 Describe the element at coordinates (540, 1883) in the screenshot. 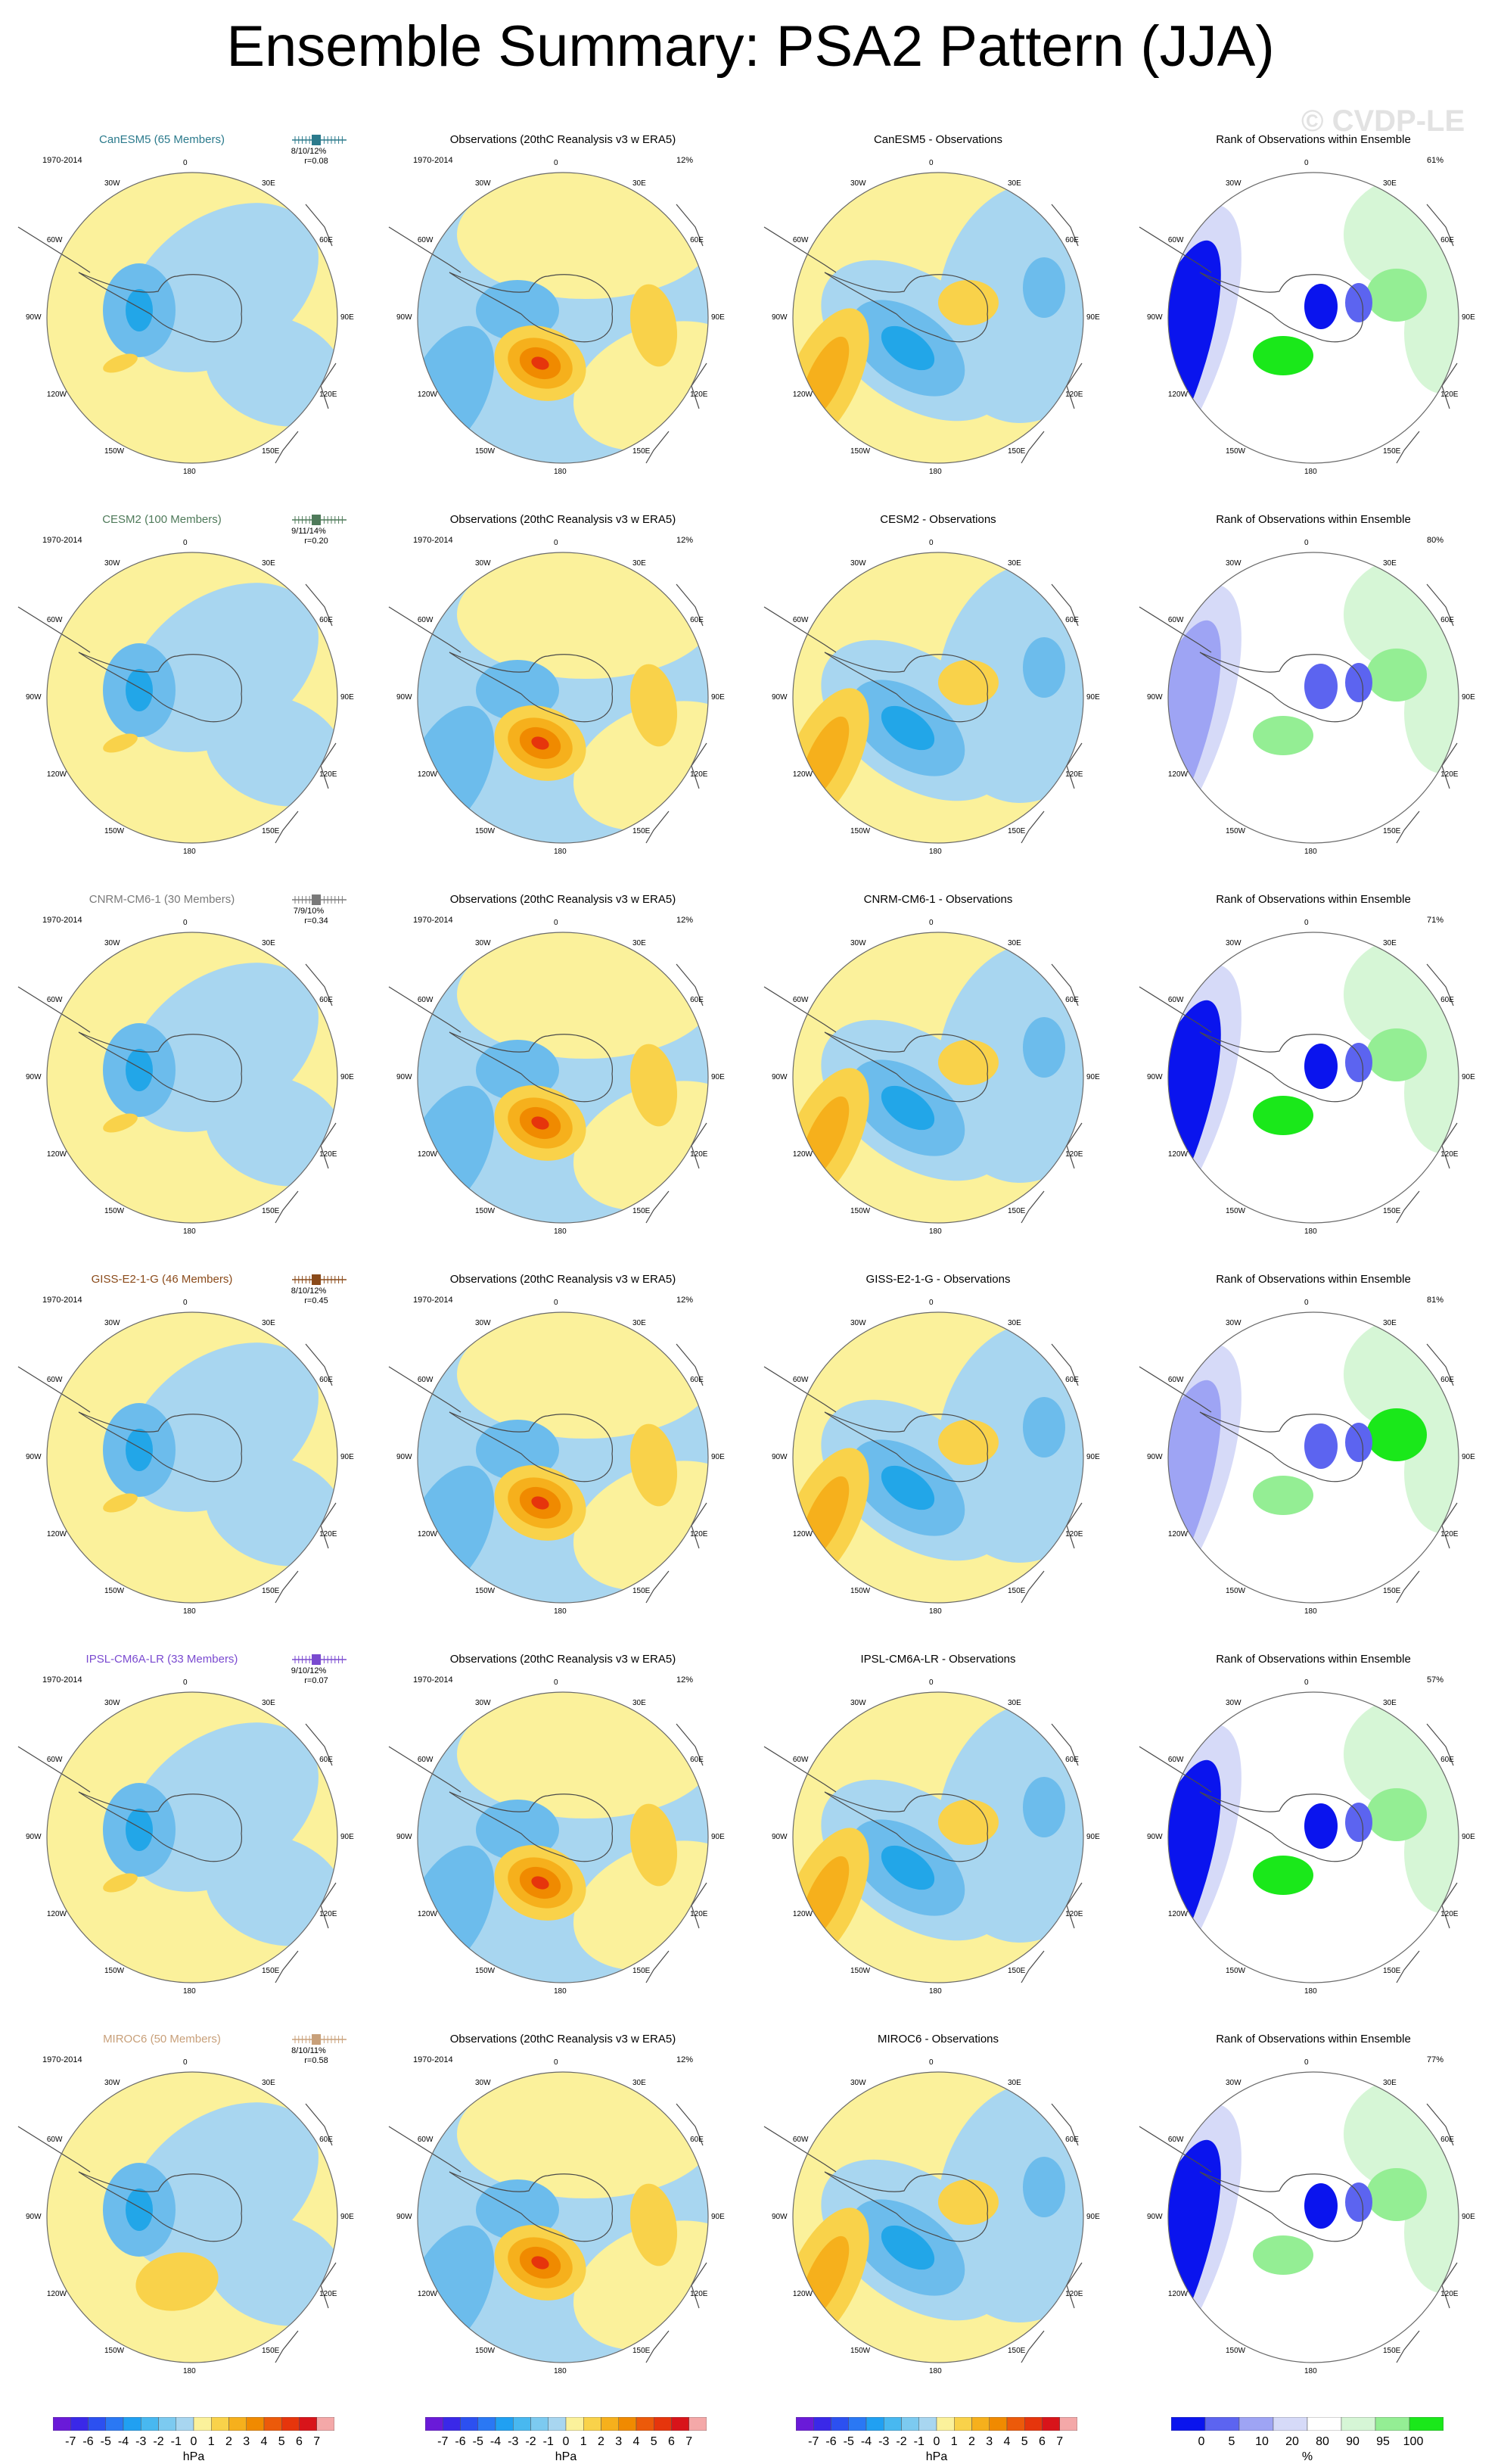

I see `positive-anomaly-core` at that location.